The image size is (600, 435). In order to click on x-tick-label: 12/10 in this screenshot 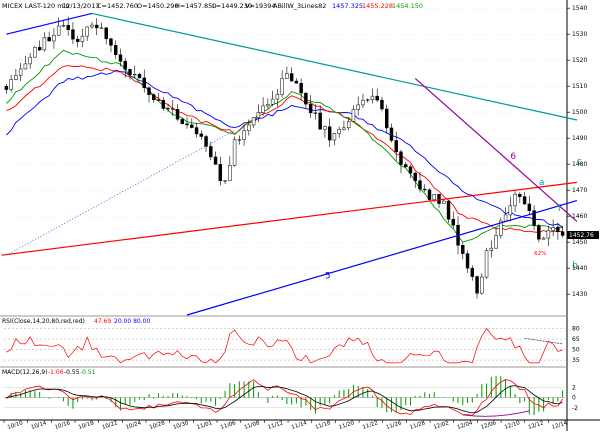, I will do `click(512, 425)`.